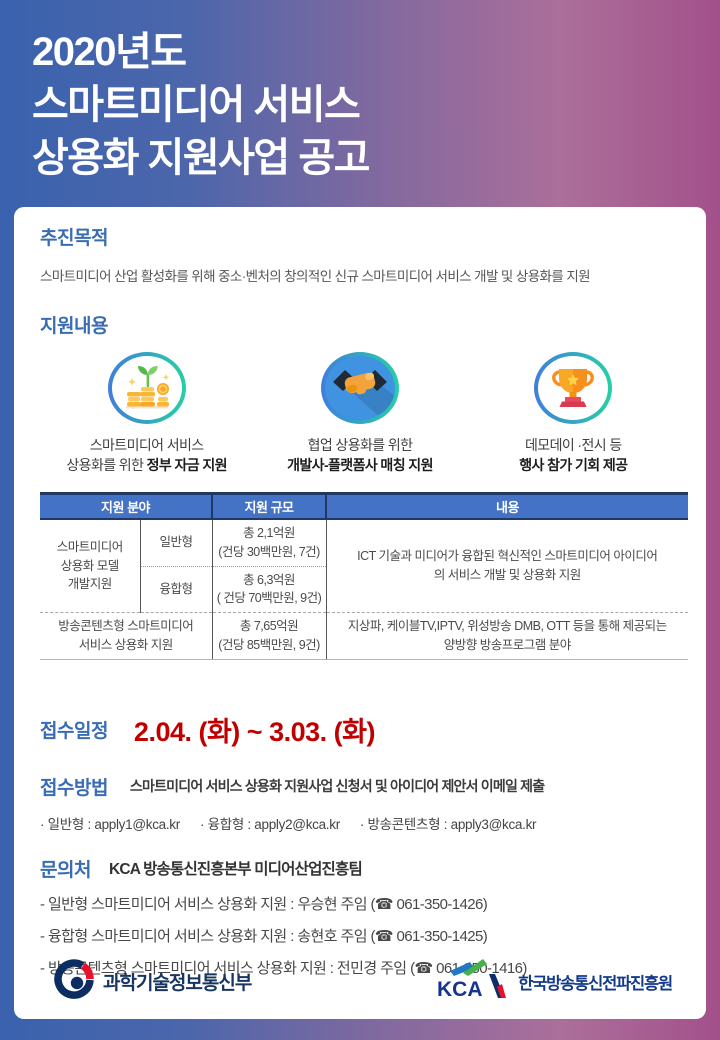  I want to click on caption-line2-prefix: 상용화를 위한, so click(106, 465).